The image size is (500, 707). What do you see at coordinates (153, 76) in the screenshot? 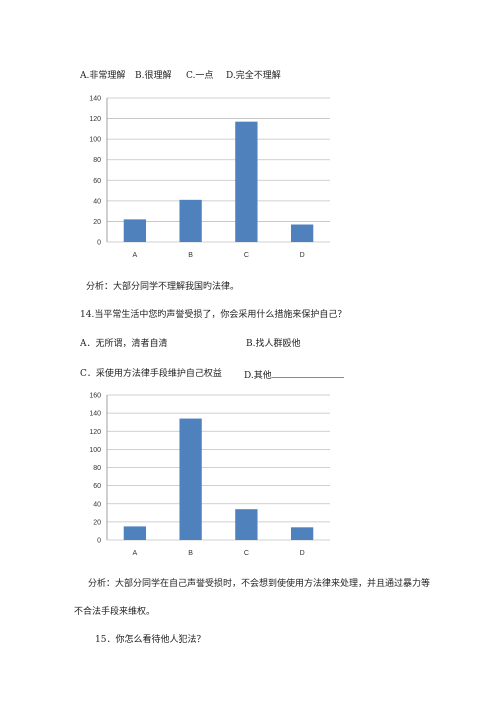
I see `q13-option-b: B.很理解` at bounding box center [153, 76].